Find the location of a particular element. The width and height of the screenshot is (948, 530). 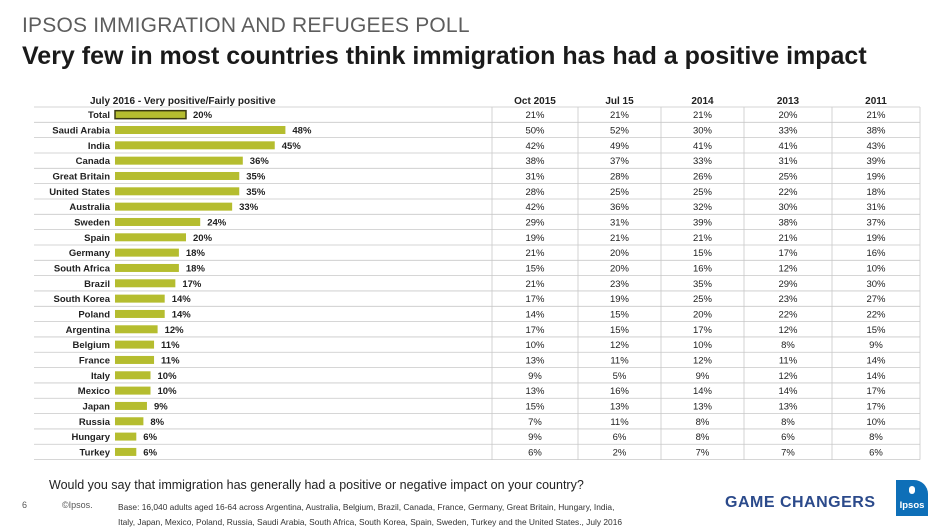

table-cell: 30% is located at coordinates (788, 207).